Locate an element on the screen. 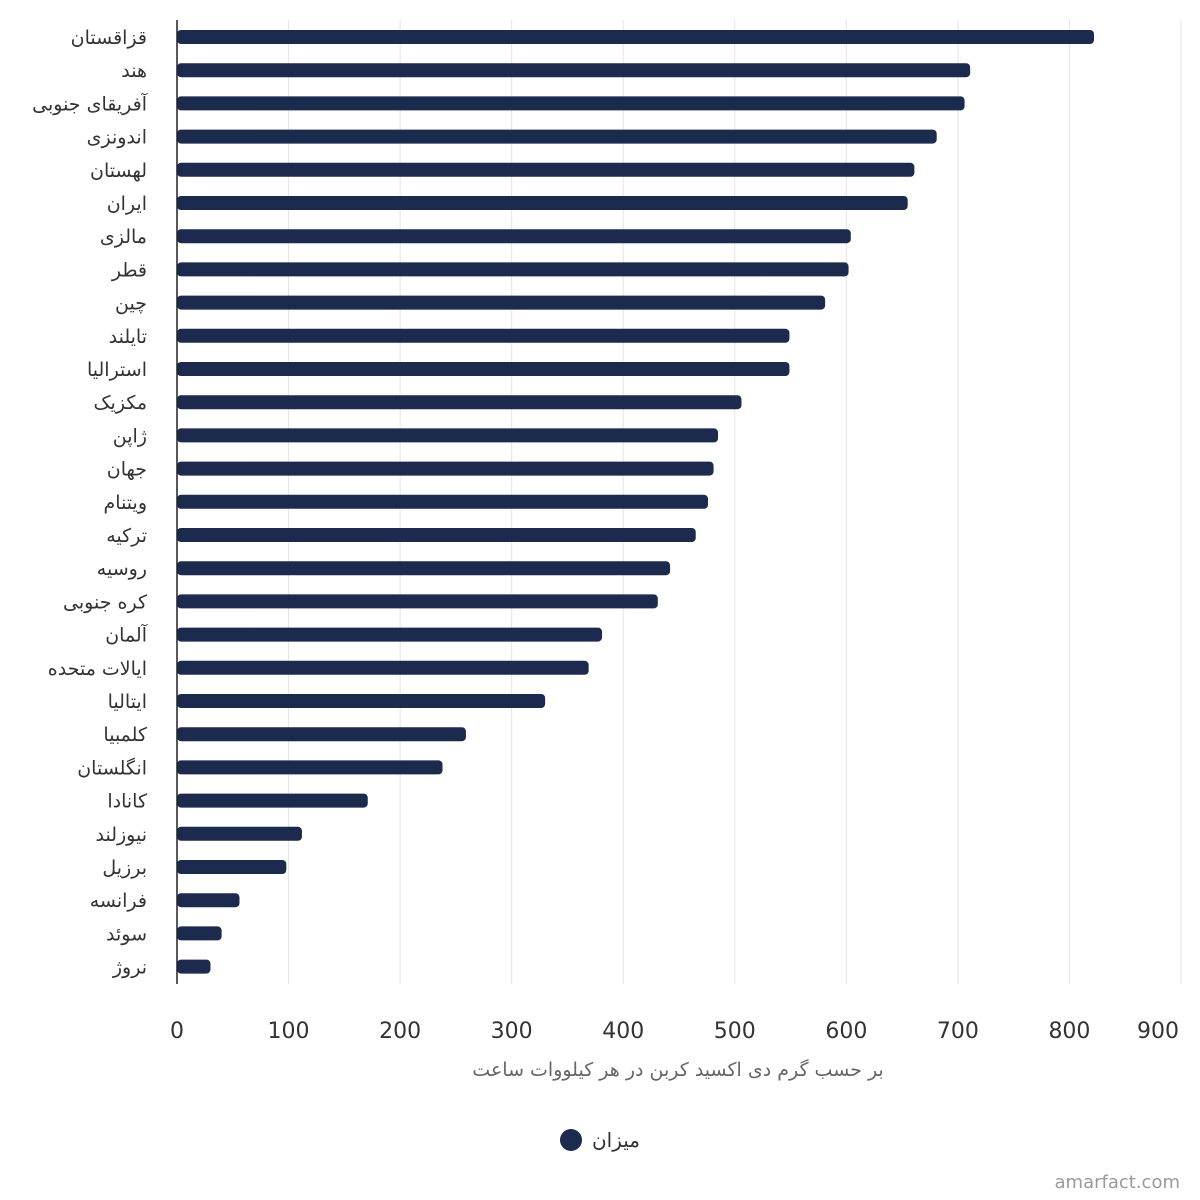 This screenshot has height=1200, width=1200. category-label: جهان is located at coordinates (127, 470).